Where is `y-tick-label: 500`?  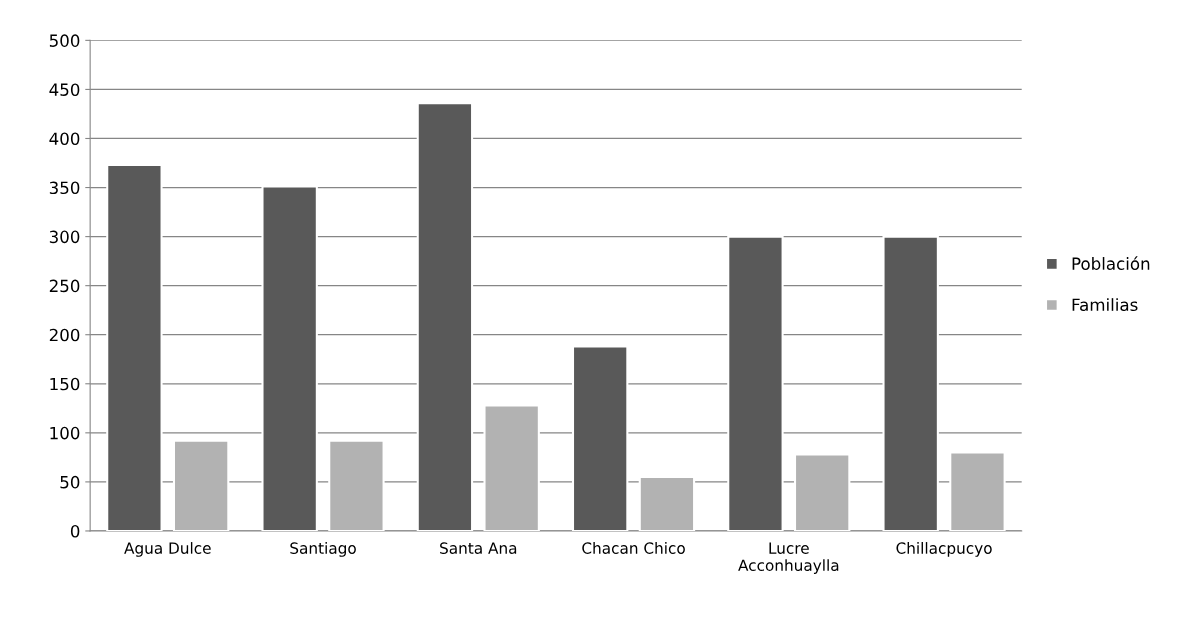
y-tick-label: 500 is located at coordinates (64, 40).